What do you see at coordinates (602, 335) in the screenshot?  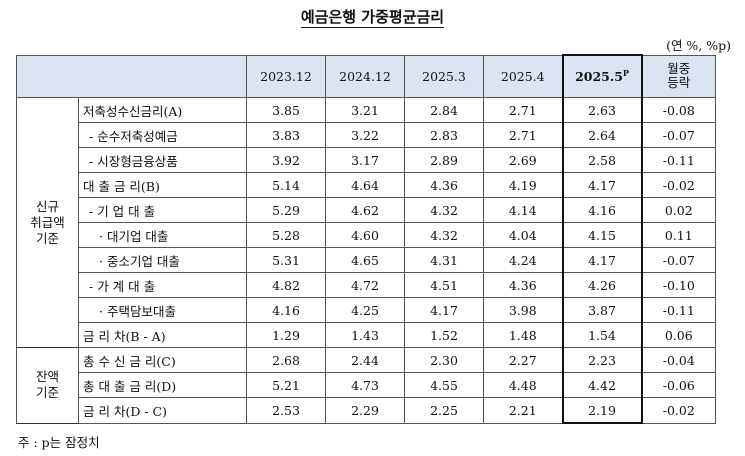 I see `value-cell: 1.54` at bounding box center [602, 335].